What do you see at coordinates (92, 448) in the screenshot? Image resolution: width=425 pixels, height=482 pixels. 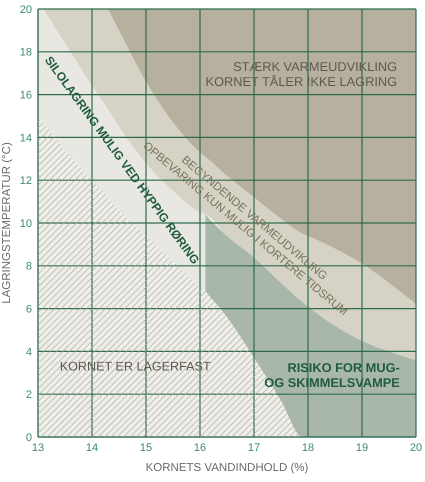 I see `x-tick-label: 14` at bounding box center [92, 448].